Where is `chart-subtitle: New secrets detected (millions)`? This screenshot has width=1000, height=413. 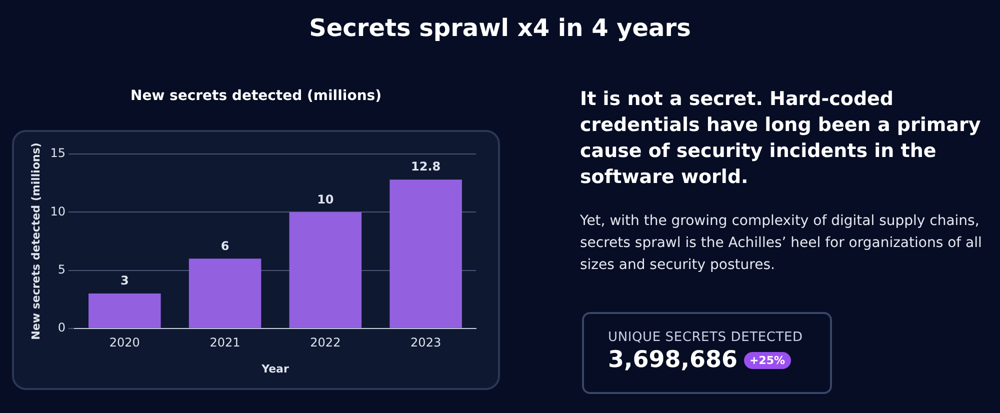
chart-subtitle: New secrets detected (millions) is located at coordinates (256, 96).